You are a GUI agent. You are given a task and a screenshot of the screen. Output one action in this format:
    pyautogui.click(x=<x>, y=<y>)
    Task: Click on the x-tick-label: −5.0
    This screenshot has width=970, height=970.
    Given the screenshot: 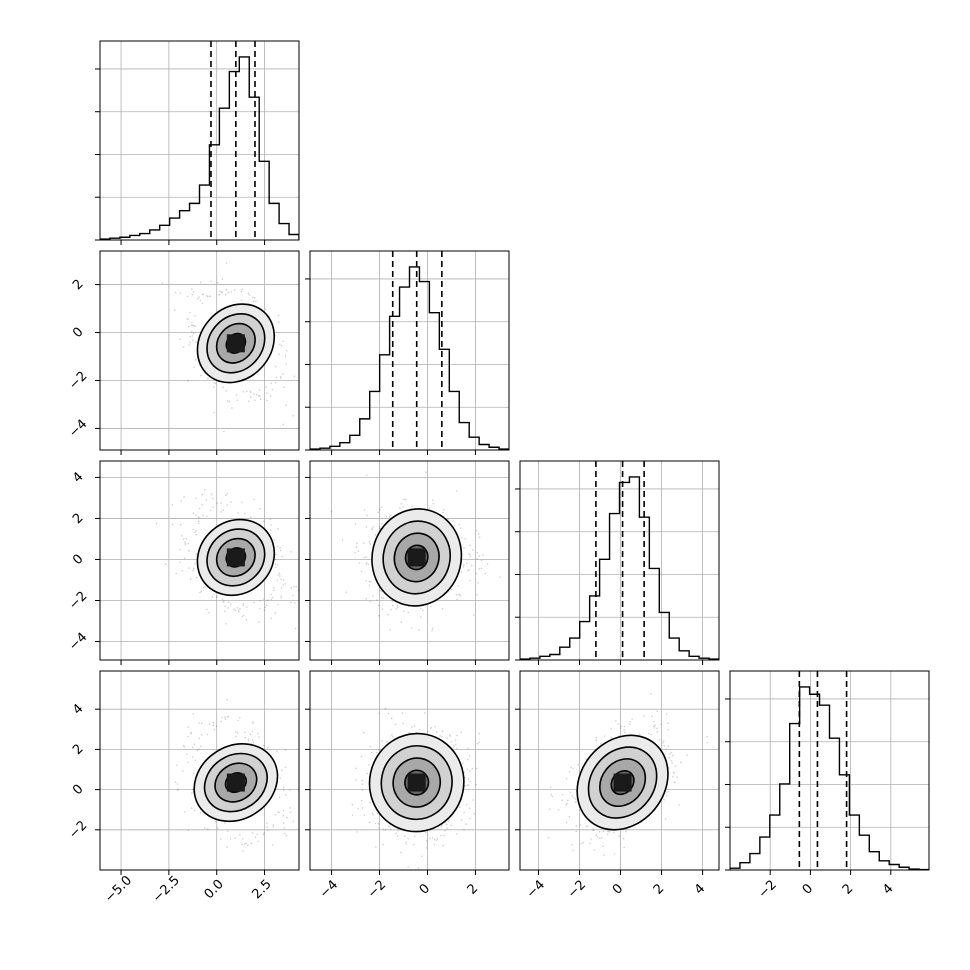 What is the action you would take?
    pyautogui.click(x=118, y=889)
    